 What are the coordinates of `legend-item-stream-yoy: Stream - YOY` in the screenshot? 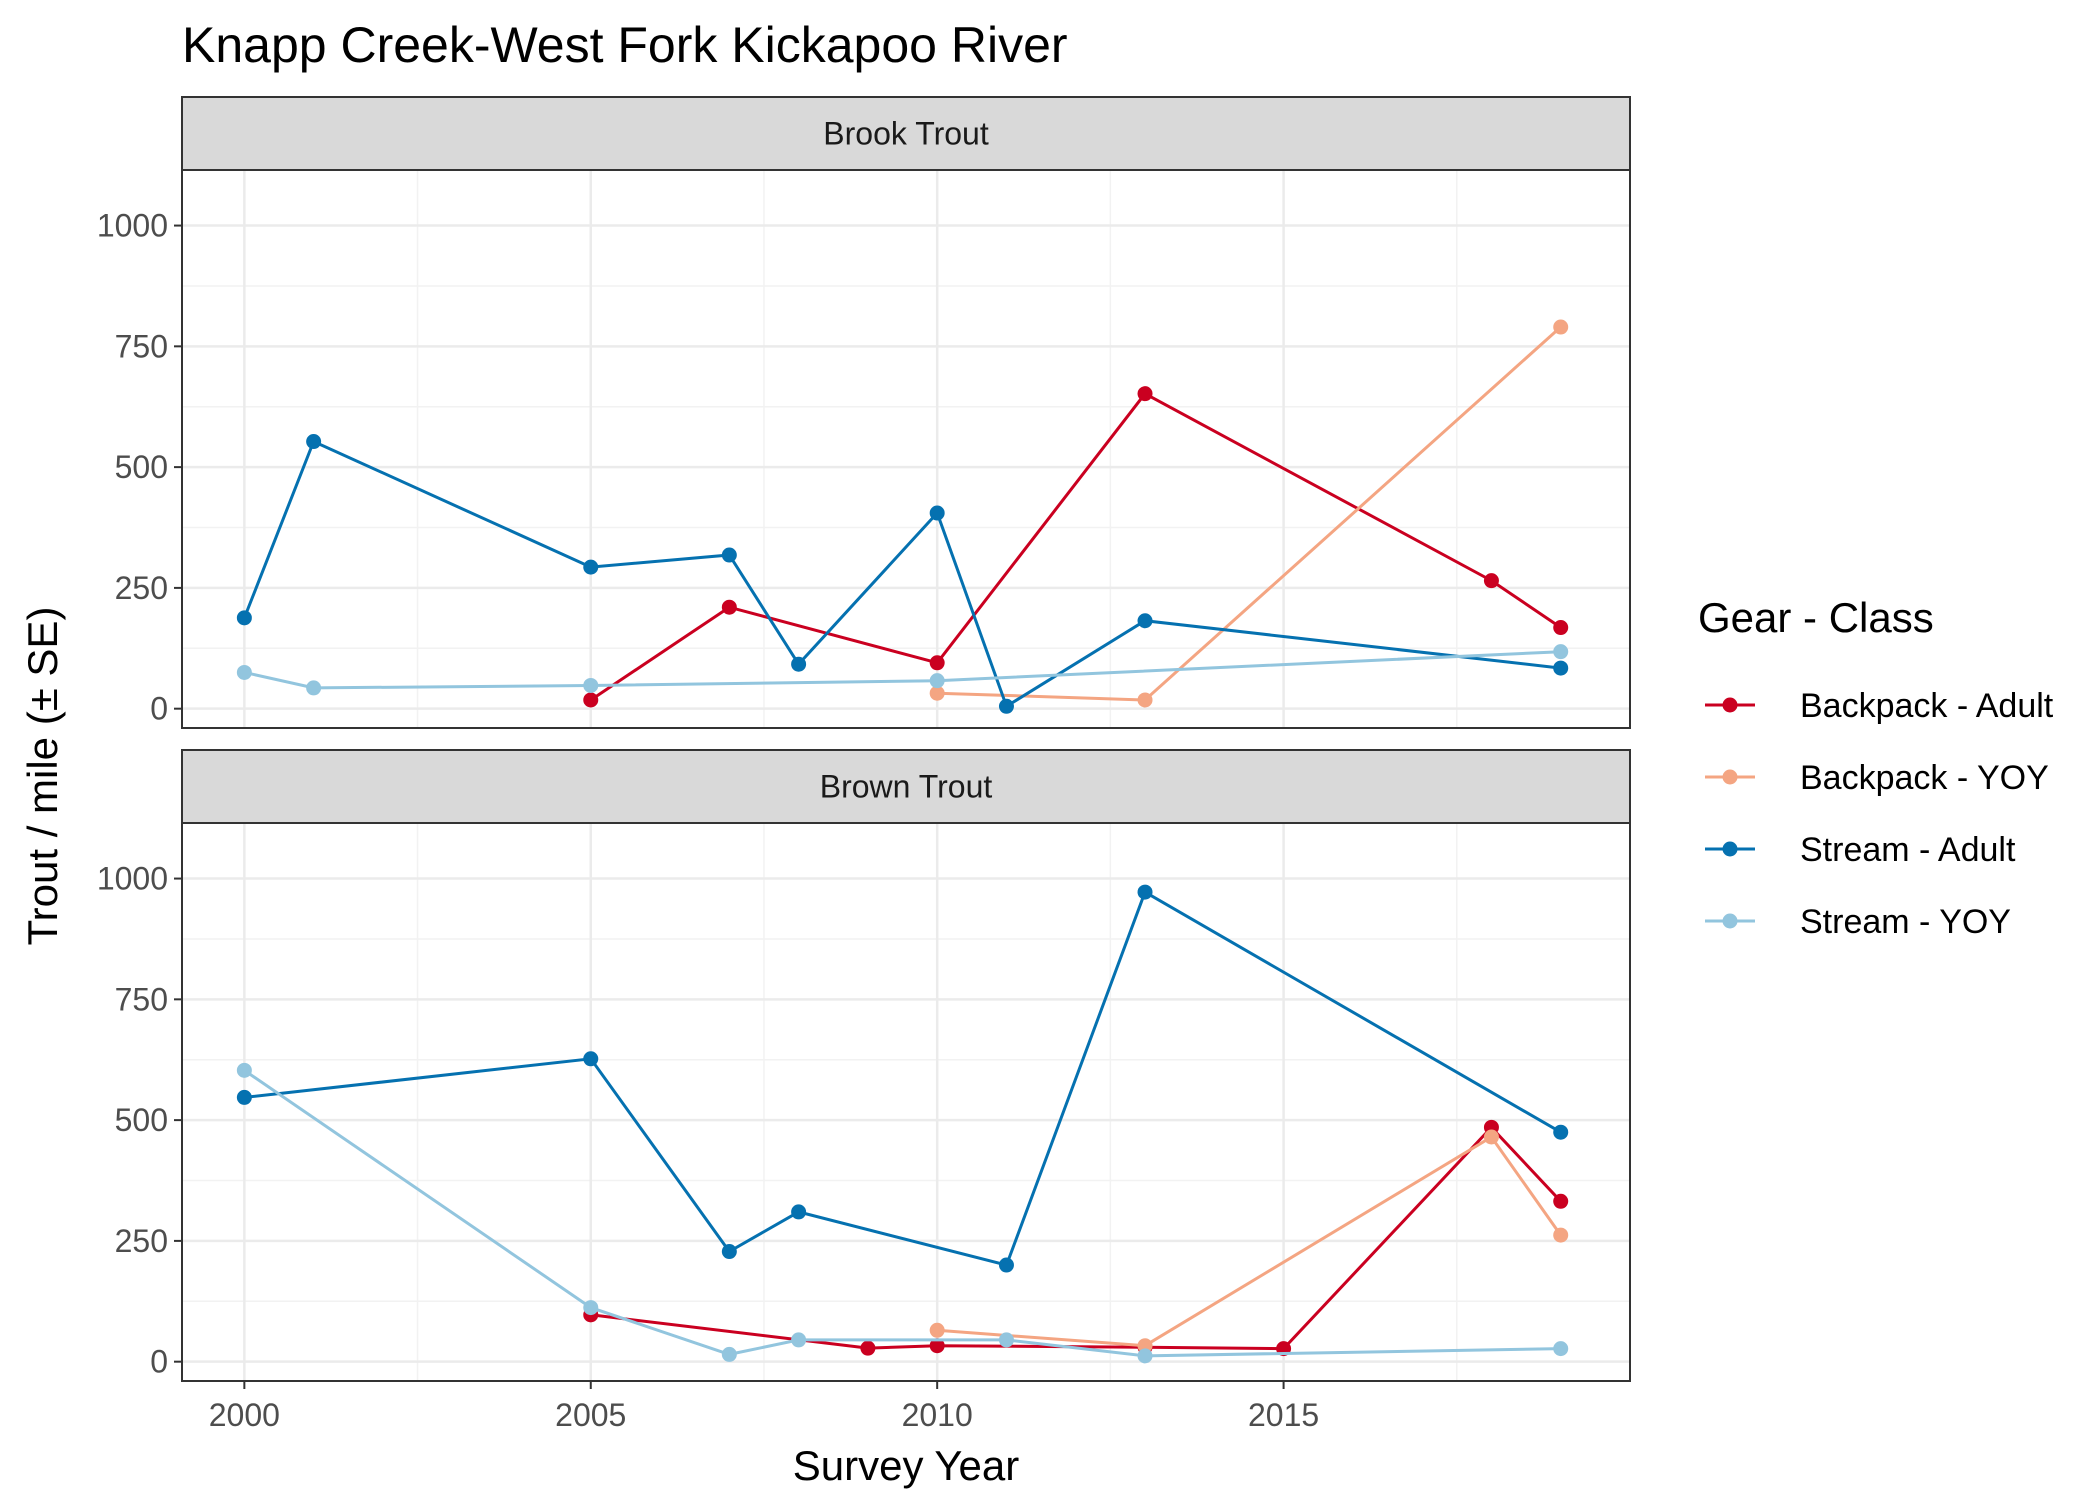 It's located at (1858, 922).